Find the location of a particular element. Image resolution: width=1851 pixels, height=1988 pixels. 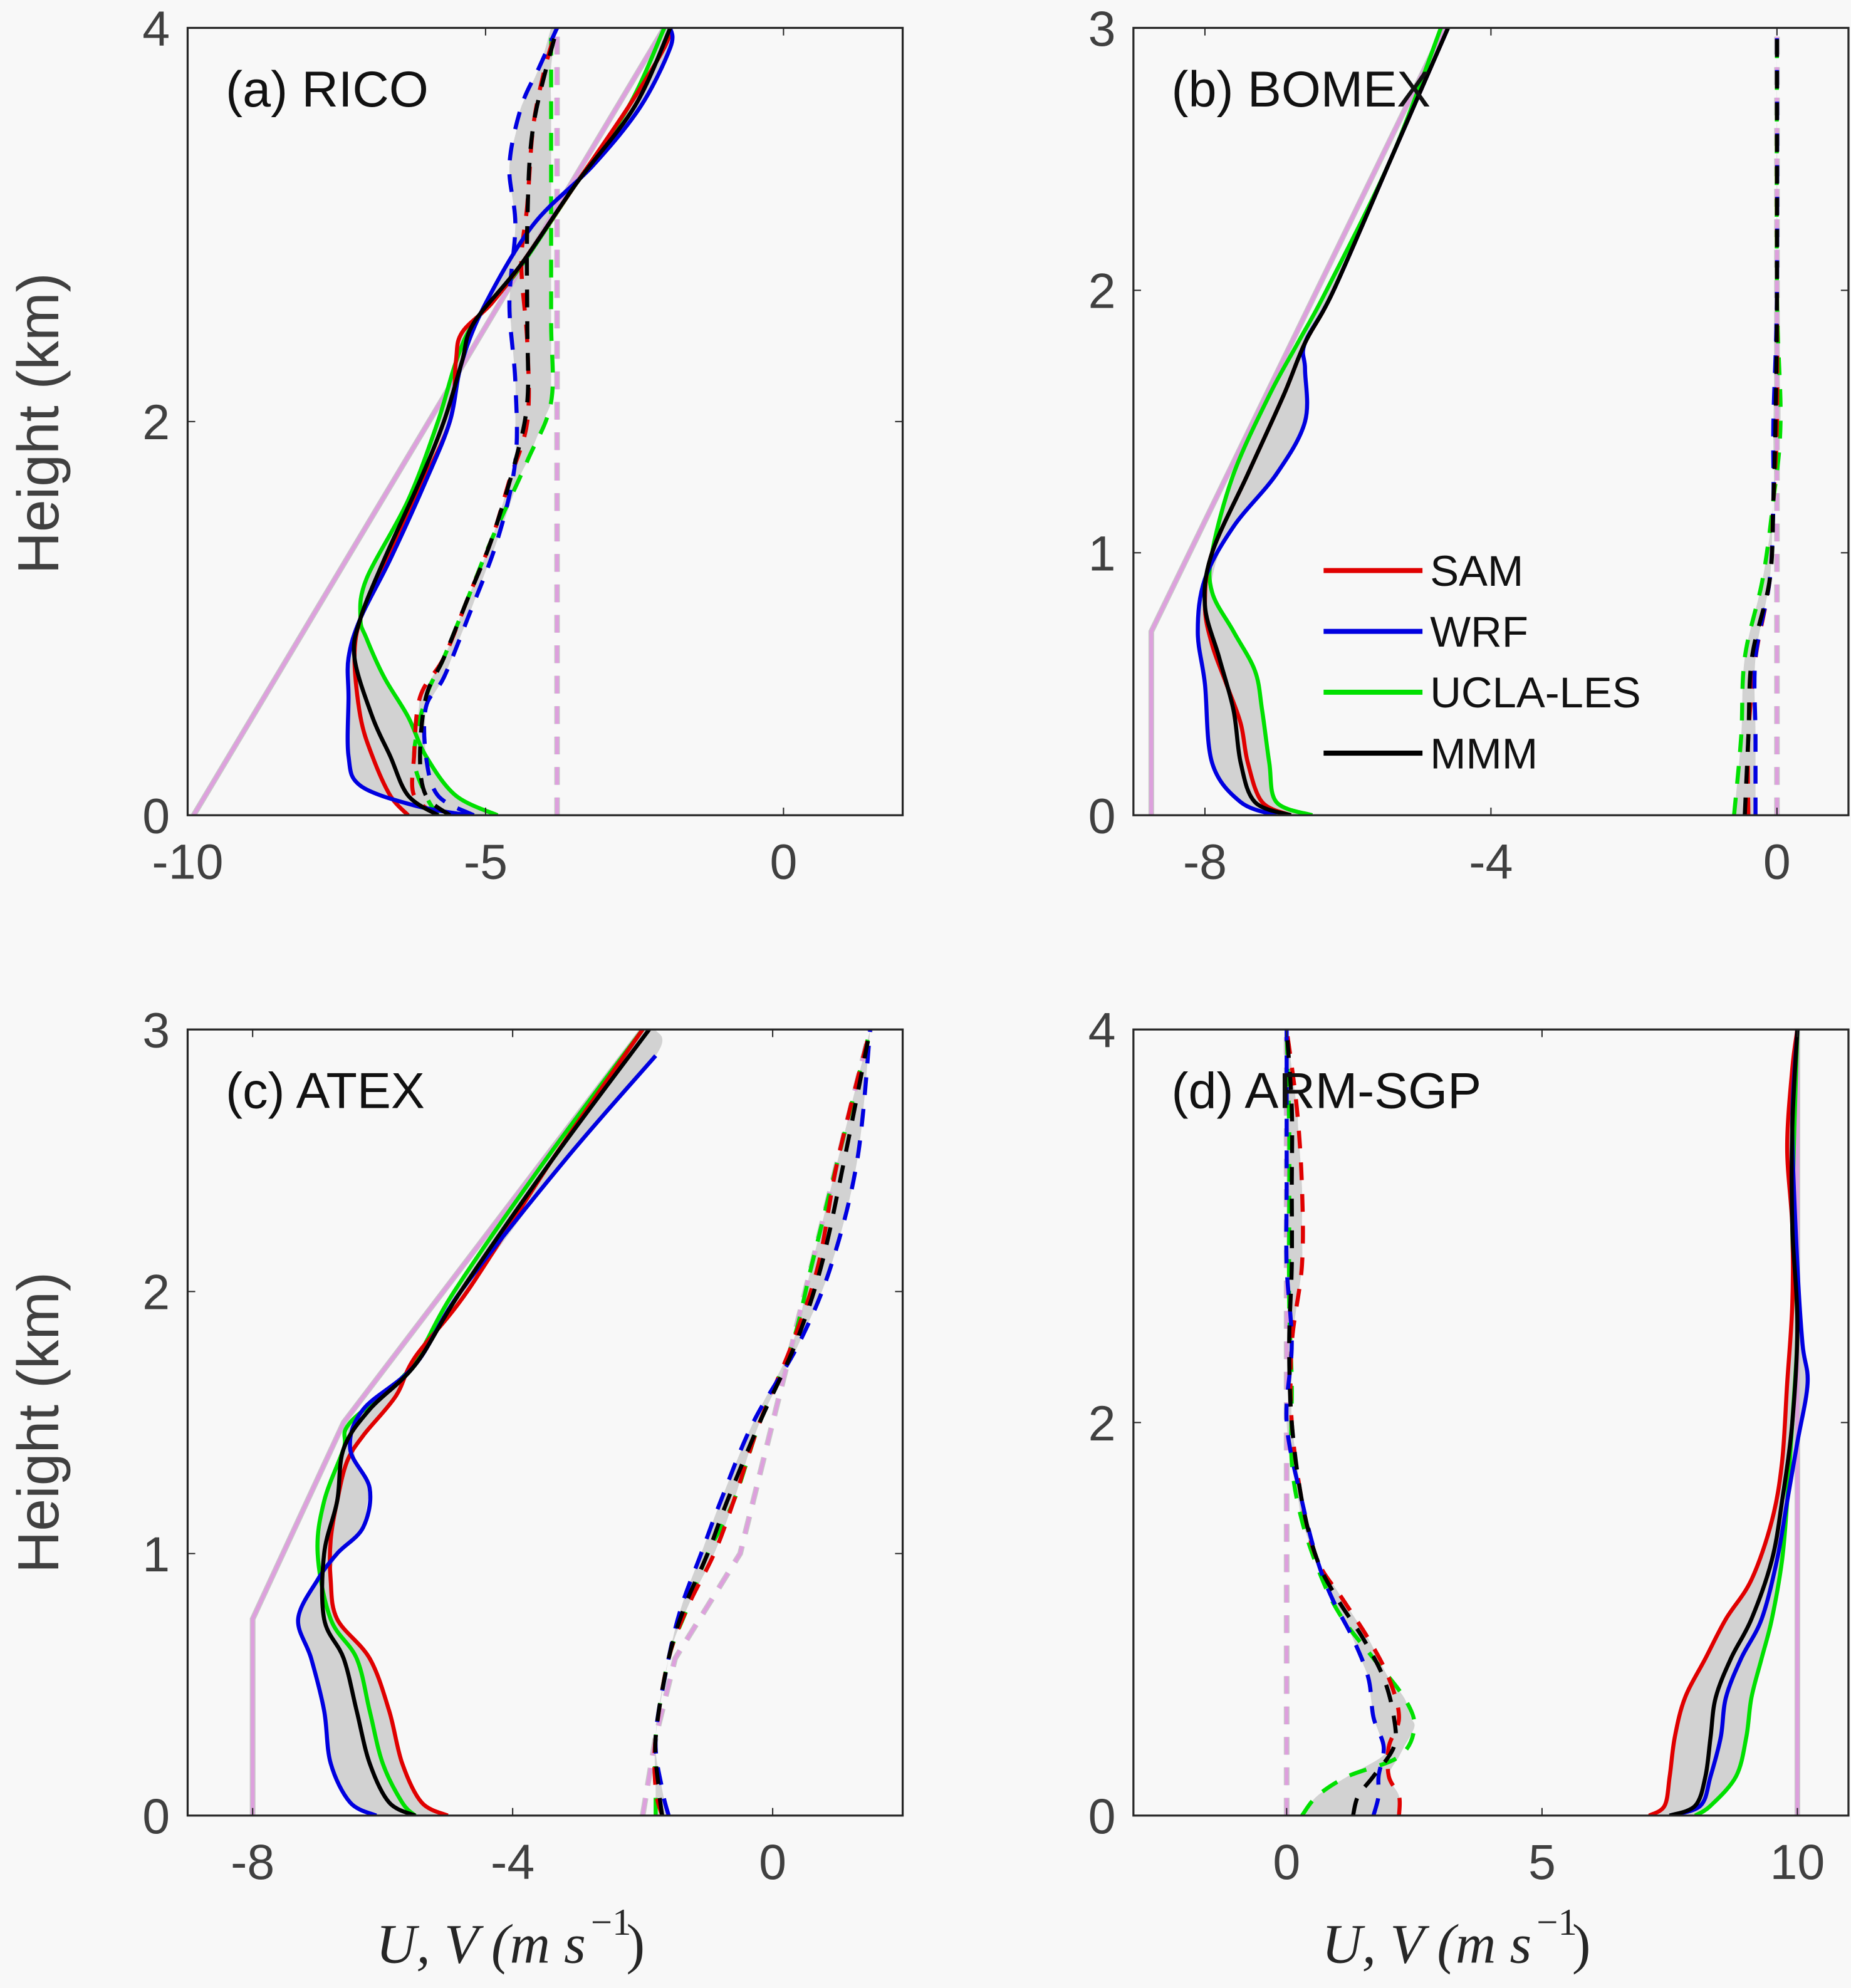

panel-title: (d) ARM-SGP is located at coordinates (1327, 1092).